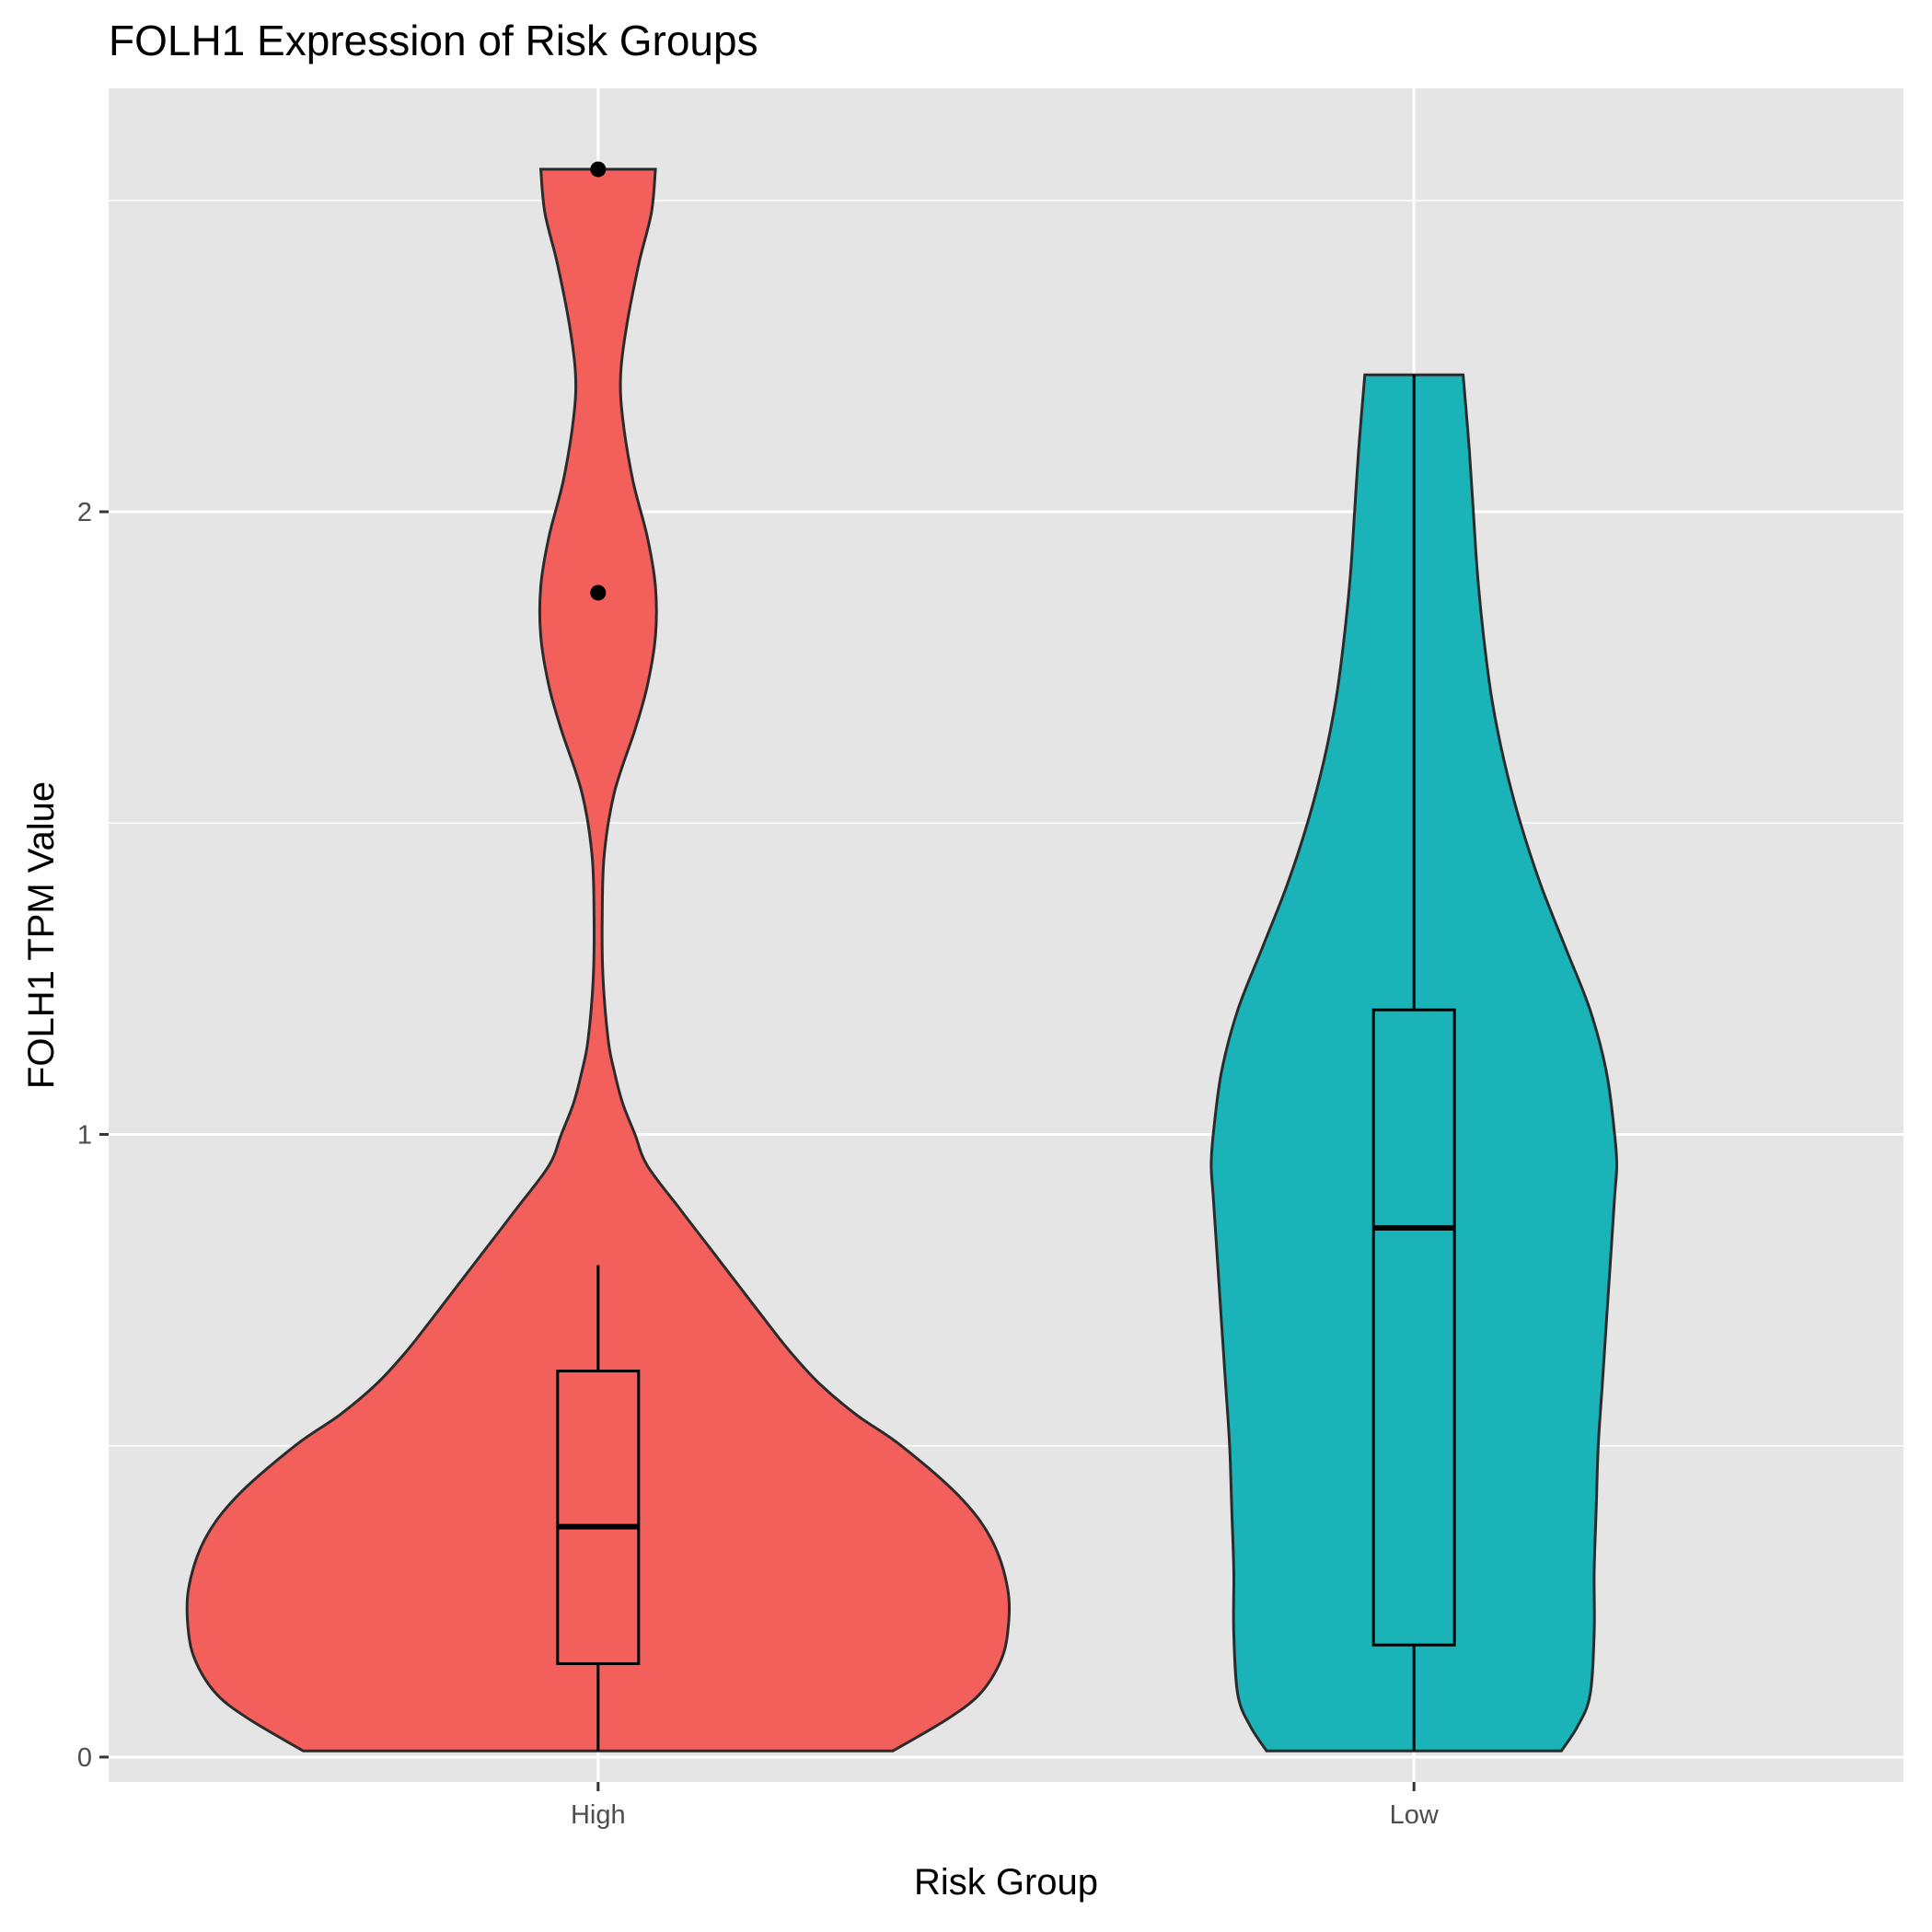 Image resolution: width=1932 pixels, height=1932 pixels. What do you see at coordinates (1006, 1883) in the screenshot?
I see `x-axis-title: Risk Group` at bounding box center [1006, 1883].